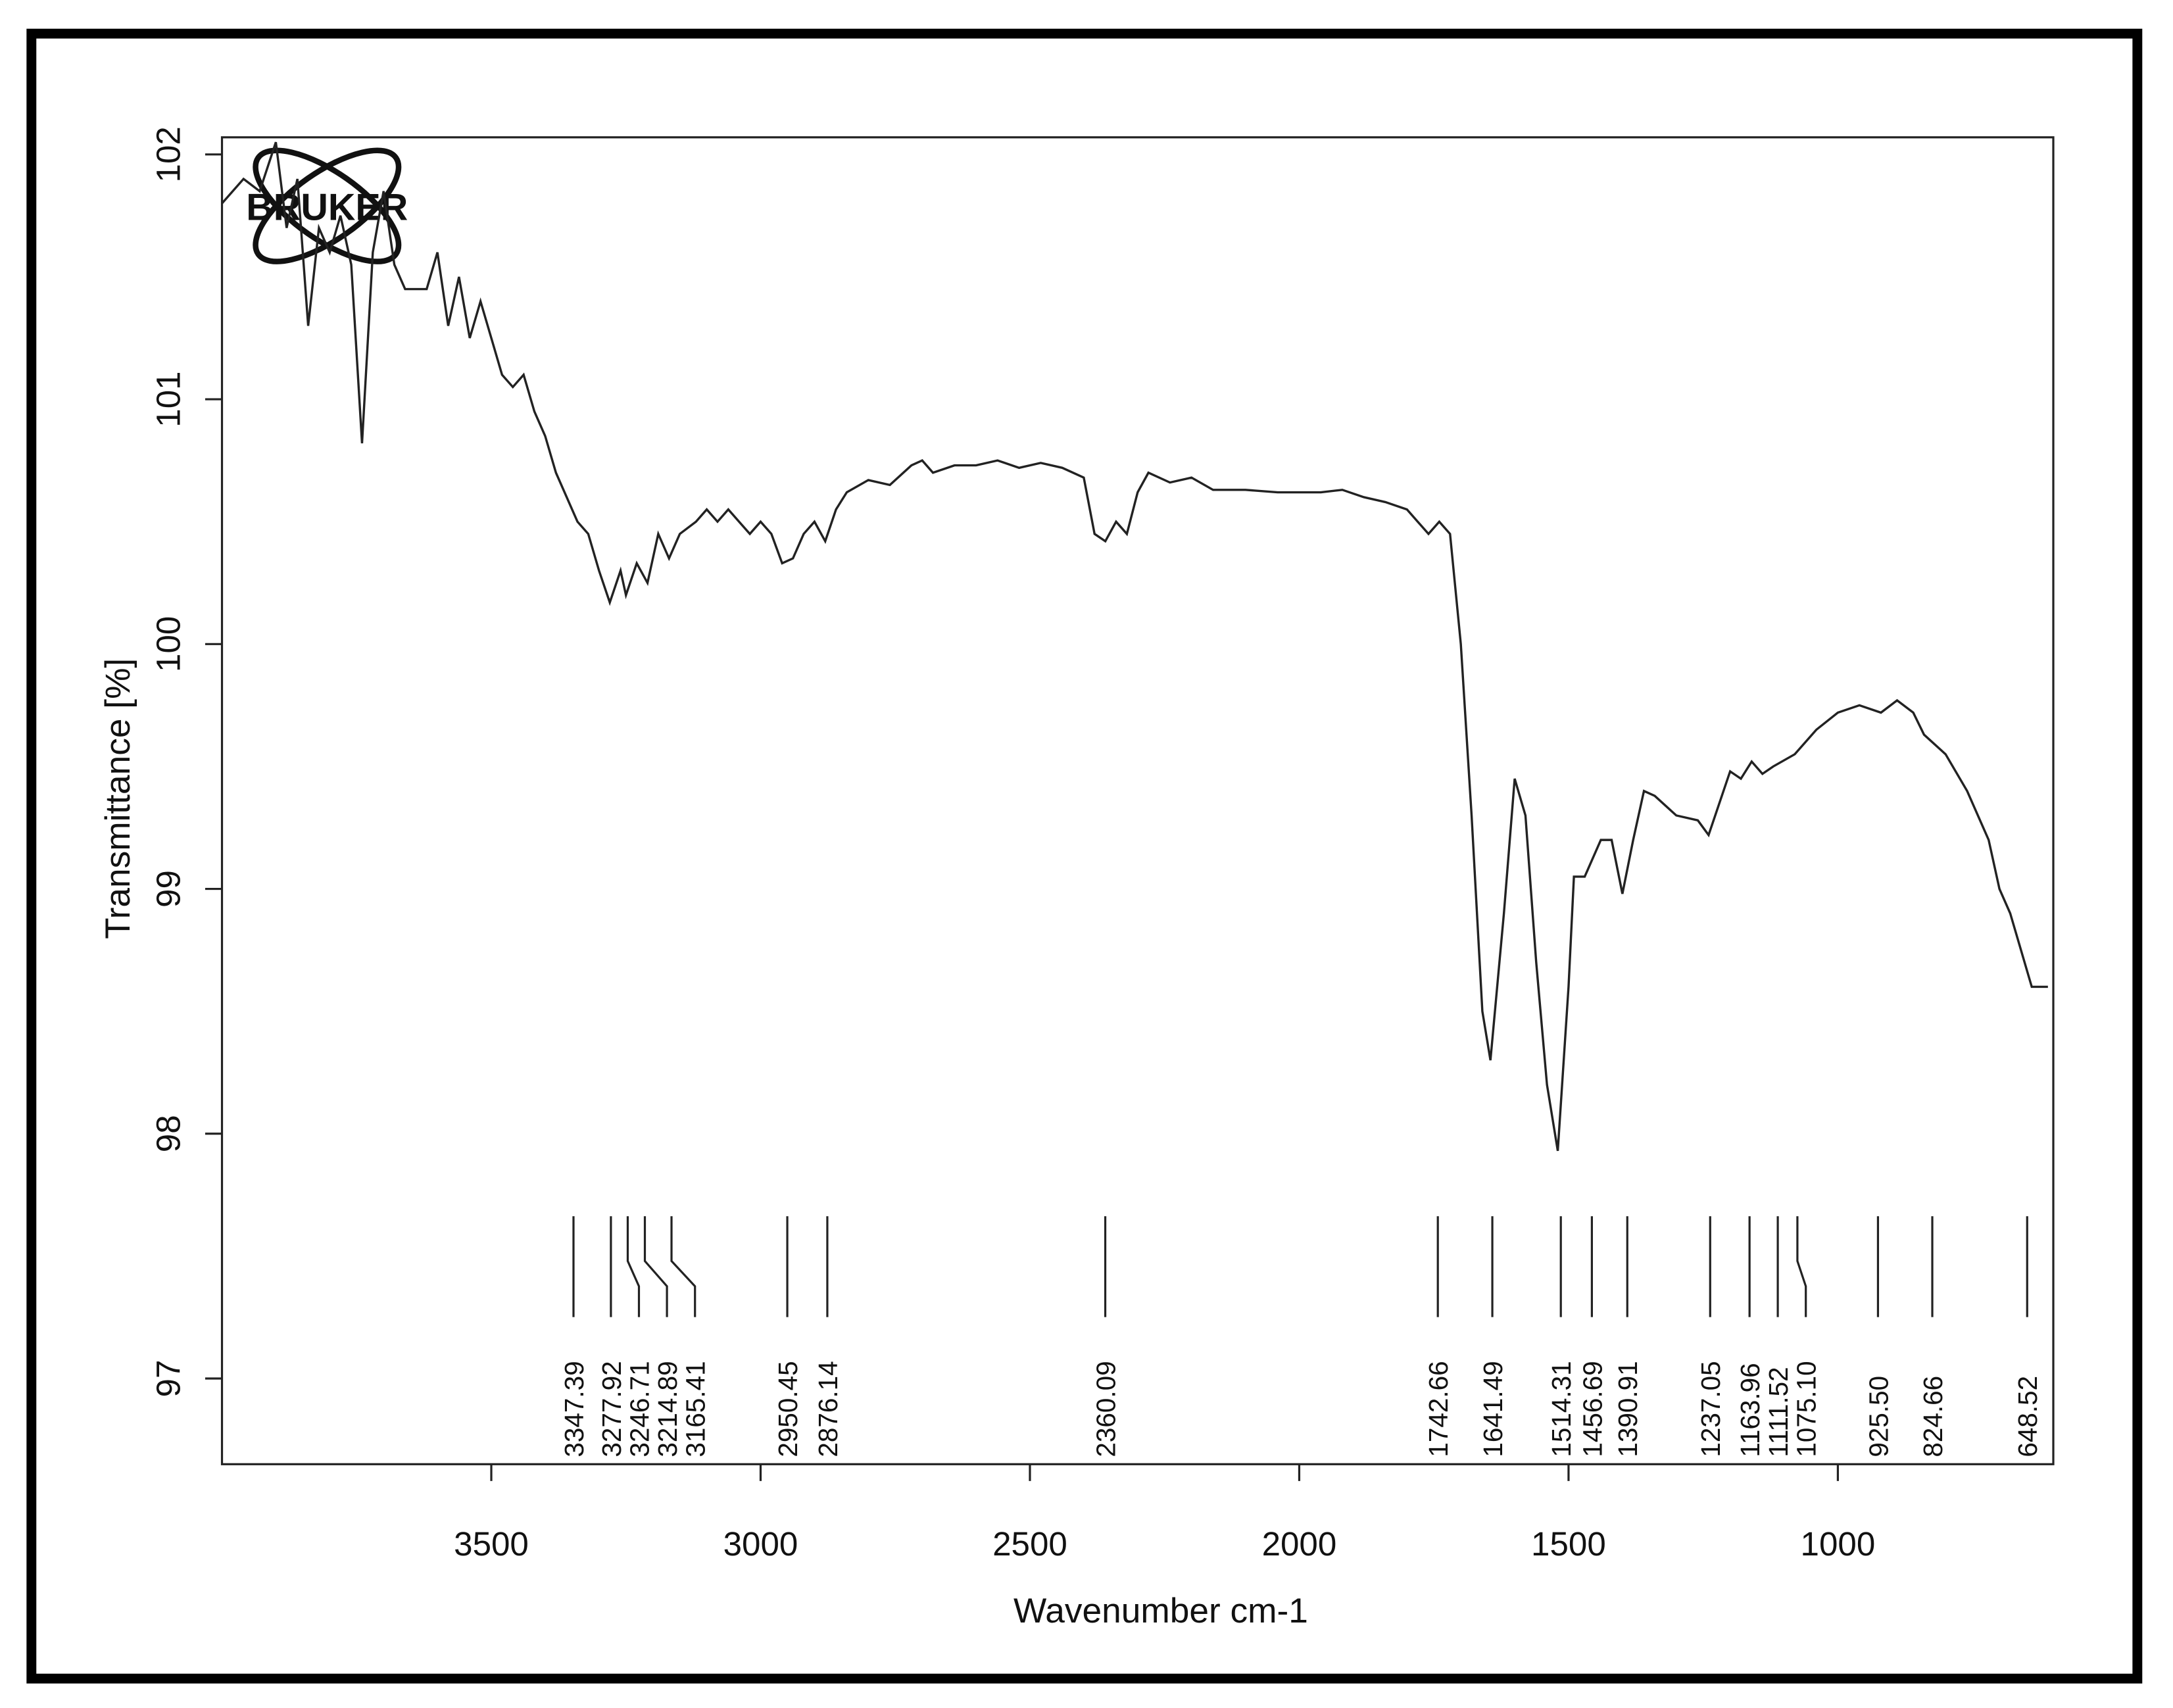 The width and height of the screenshot is (2173, 1708). What do you see at coordinates (1750, 1410) in the screenshot?
I see `peak-label: 1163.96` at bounding box center [1750, 1410].